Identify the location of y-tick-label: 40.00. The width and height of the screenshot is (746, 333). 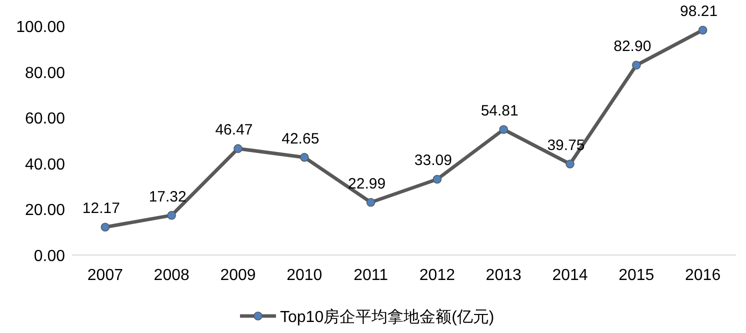
(45, 165).